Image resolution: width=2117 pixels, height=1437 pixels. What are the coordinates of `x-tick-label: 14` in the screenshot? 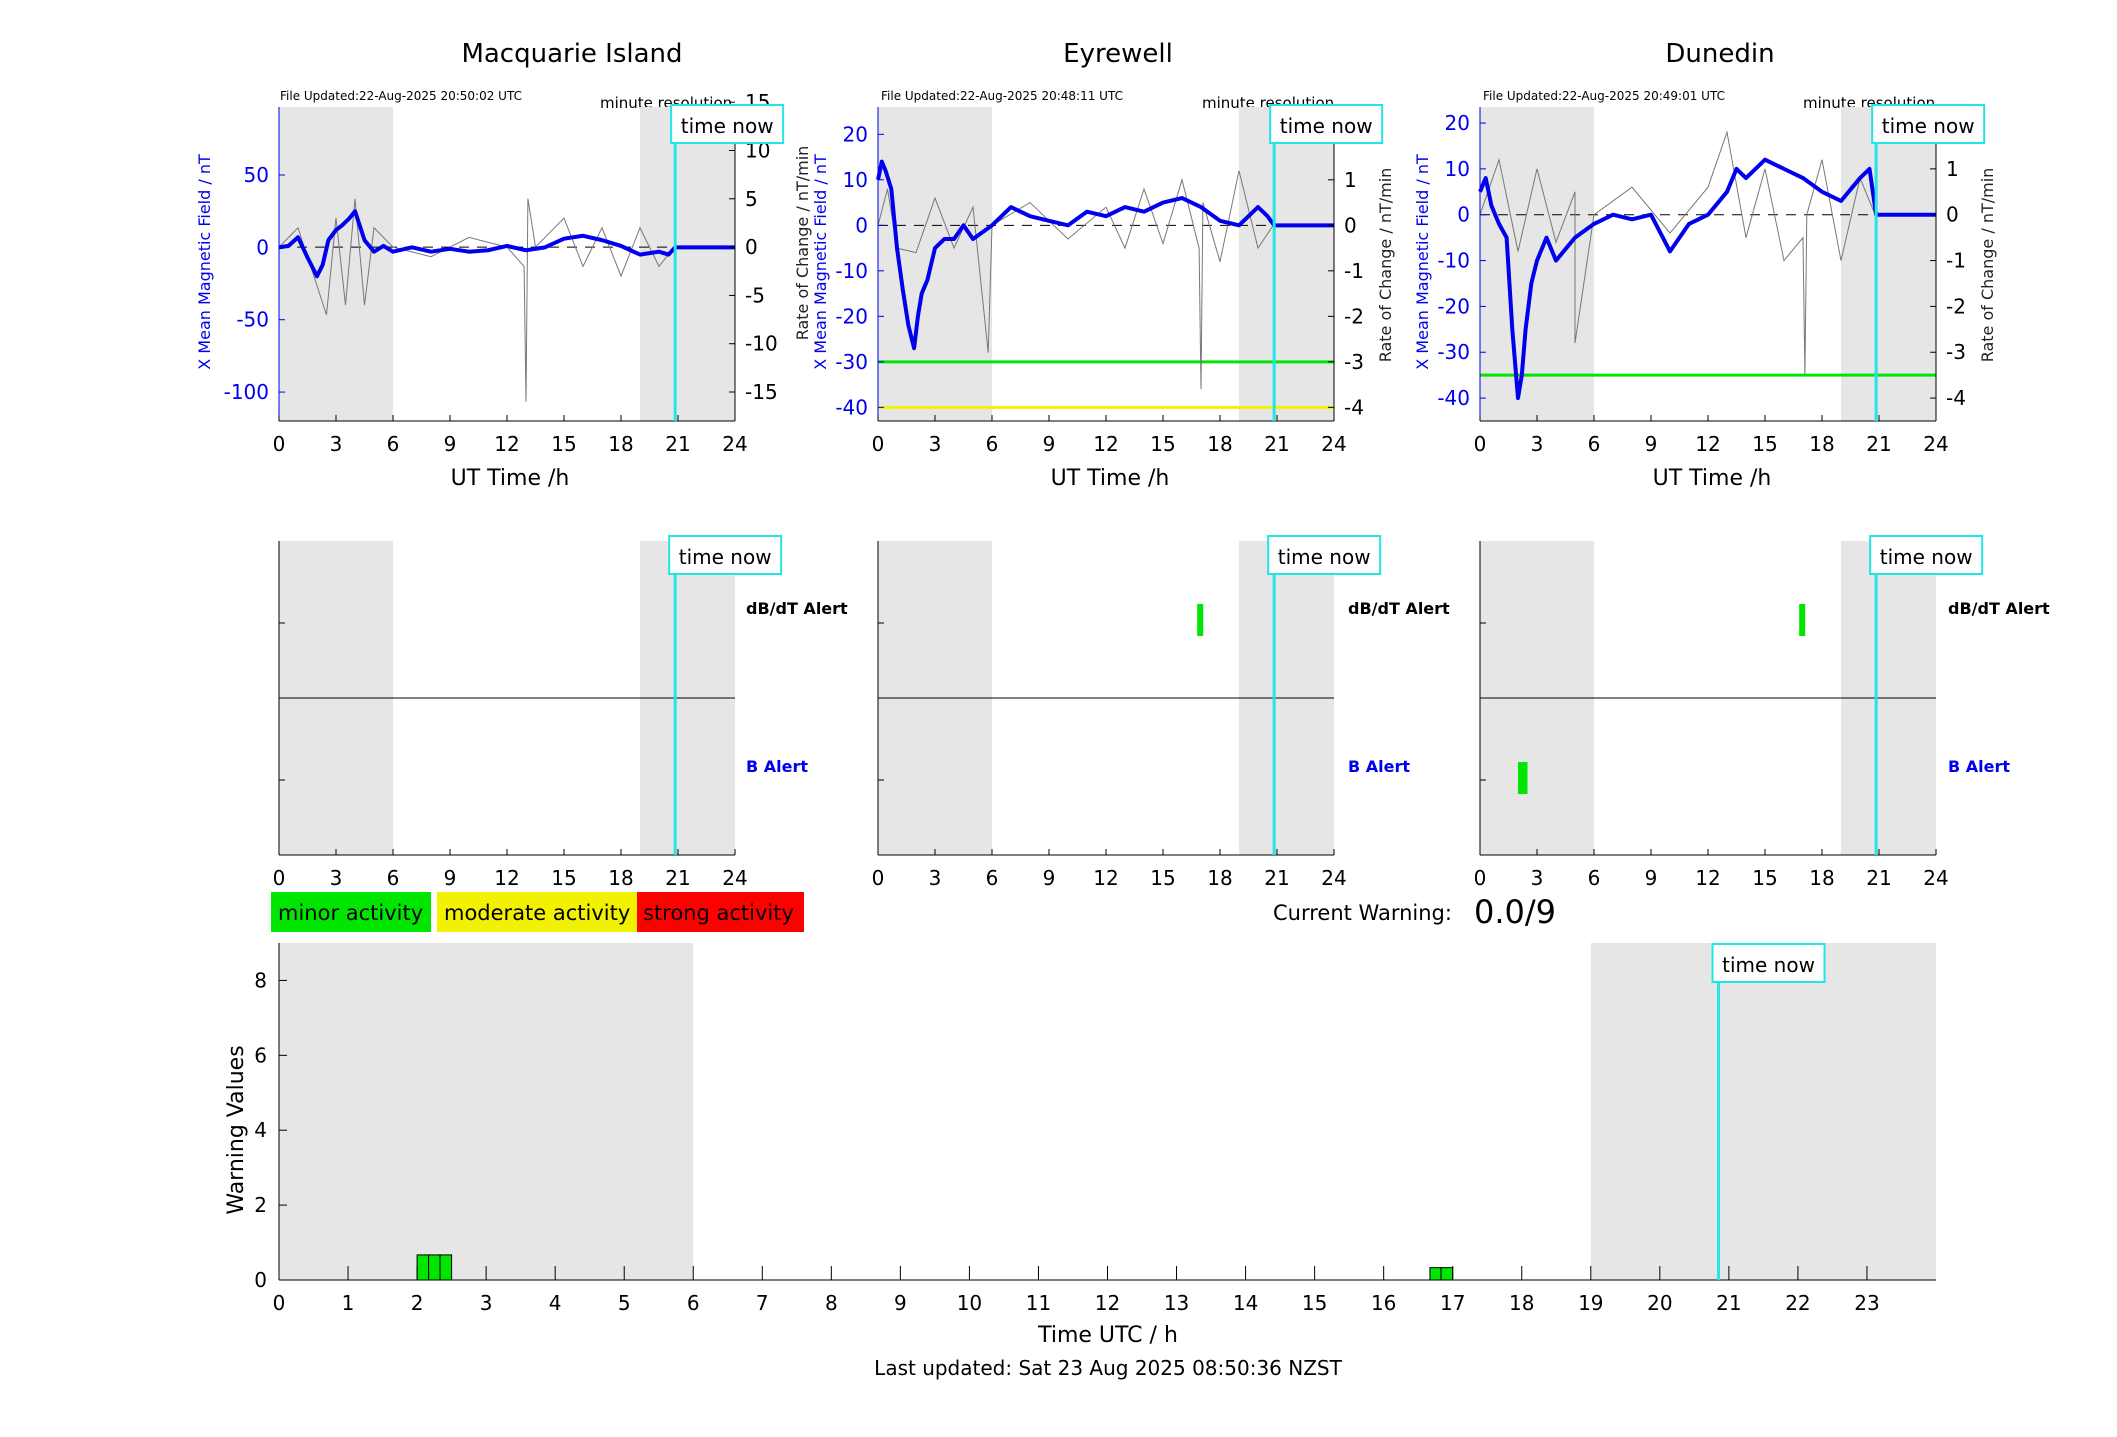 It's located at (1245, 1303).